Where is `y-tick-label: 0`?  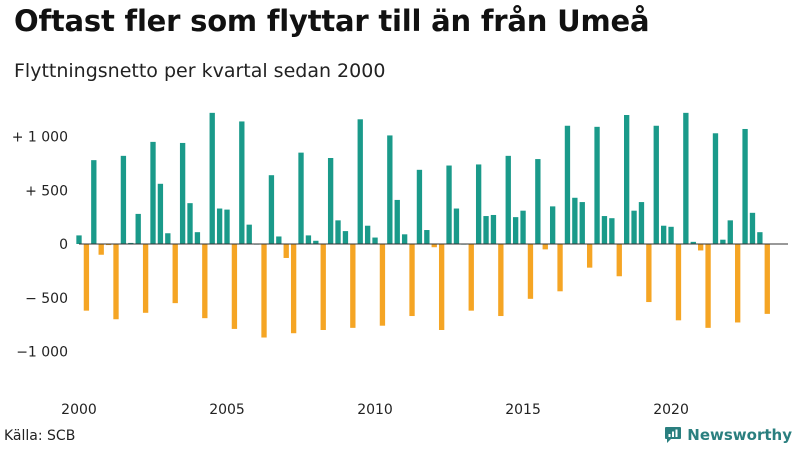
y-tick-label: 0 is located at coordinates (63, 245).